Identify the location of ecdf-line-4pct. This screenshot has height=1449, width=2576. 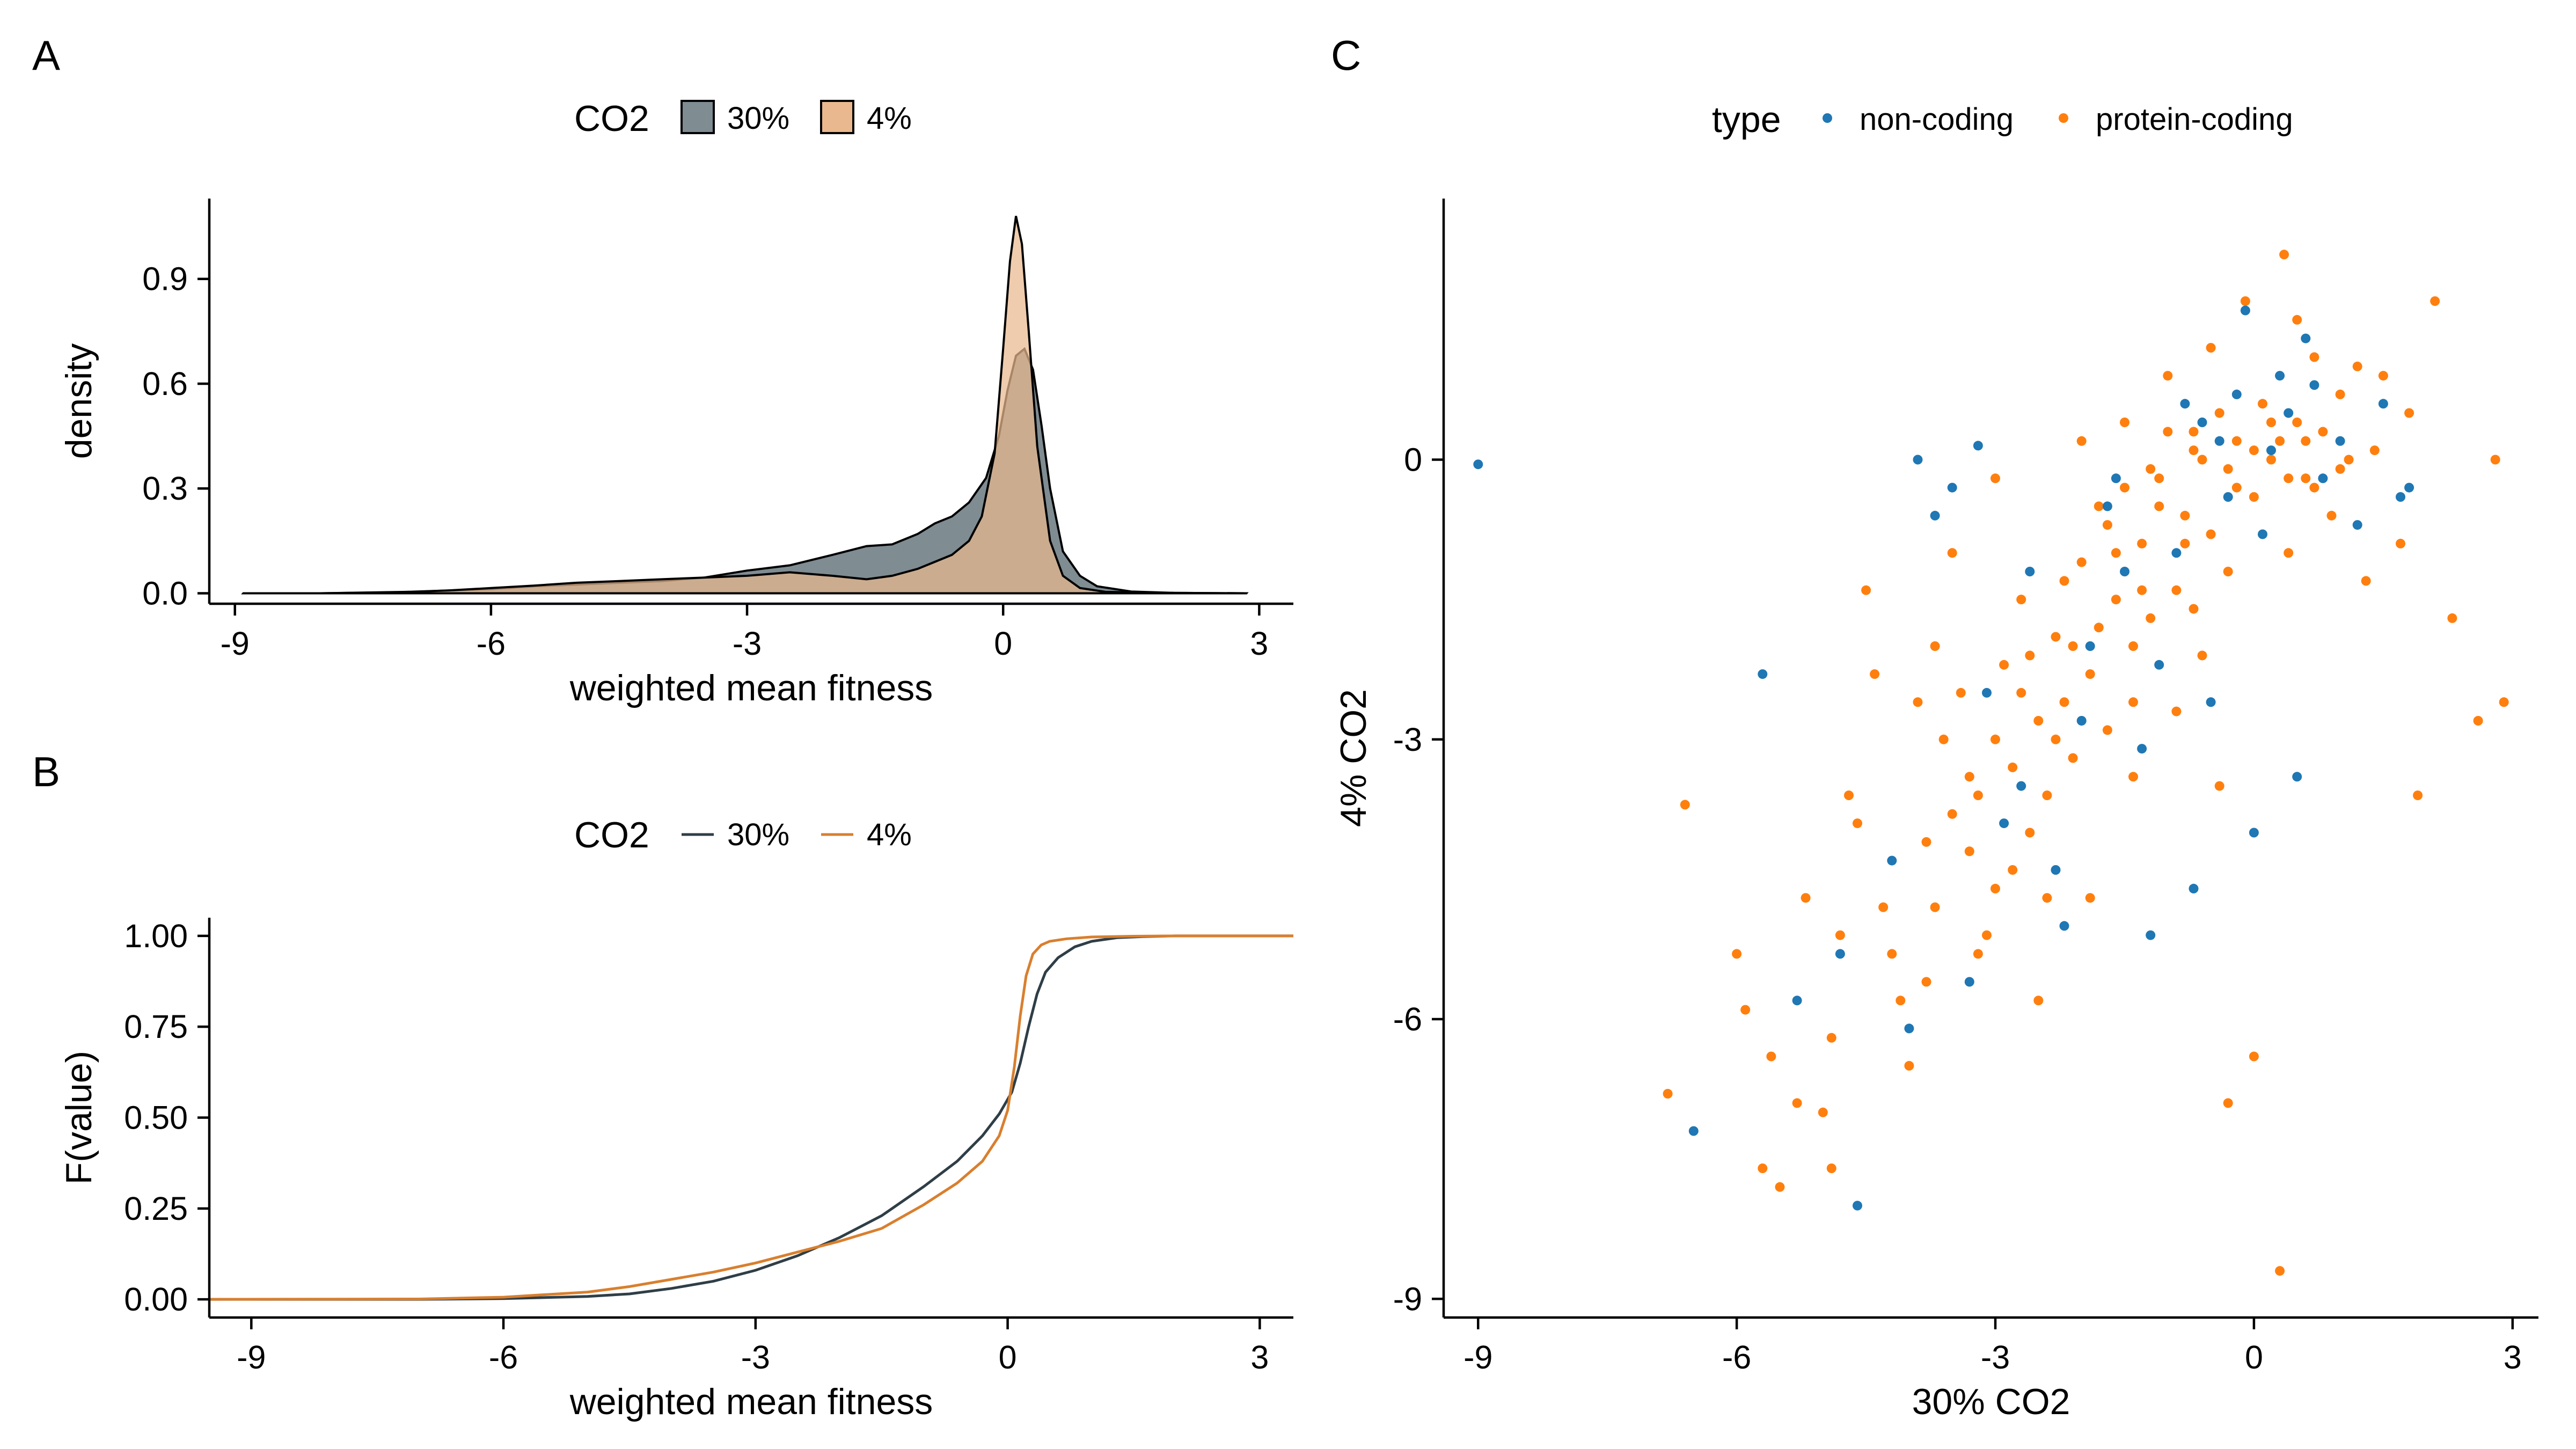
(751, 1117).